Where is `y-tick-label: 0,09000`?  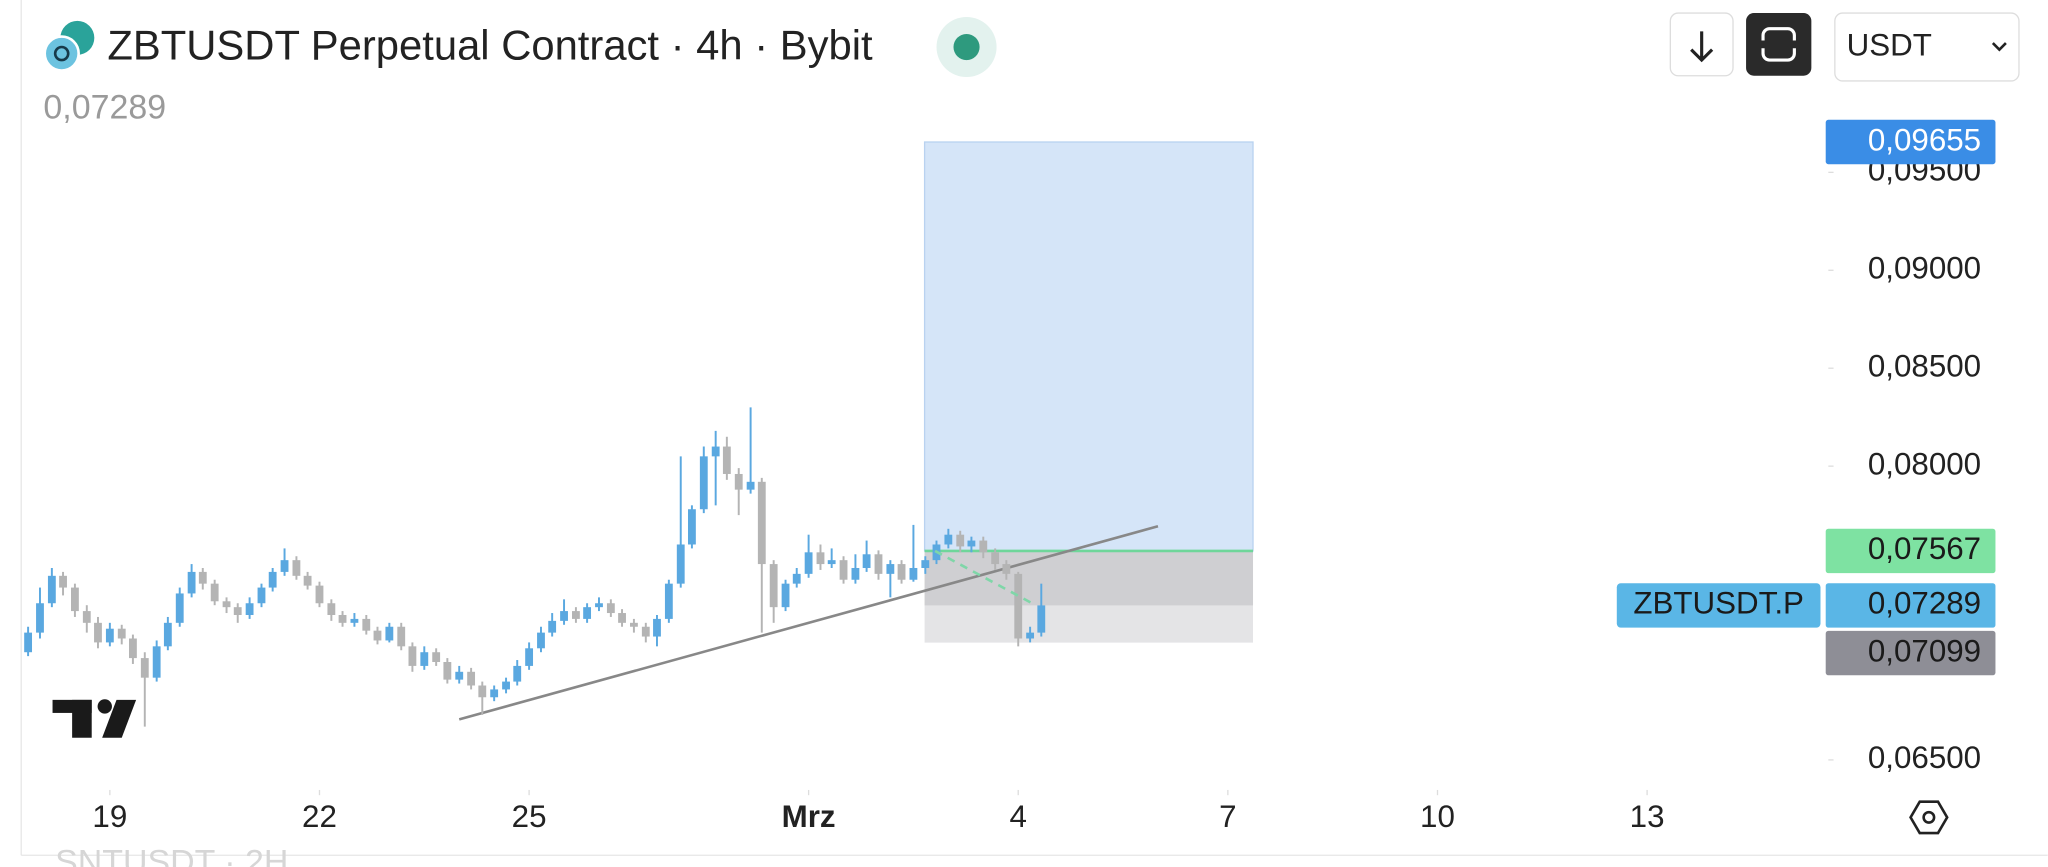
y-tick-label: 0,09000 is located at coordinates (1924, 268).